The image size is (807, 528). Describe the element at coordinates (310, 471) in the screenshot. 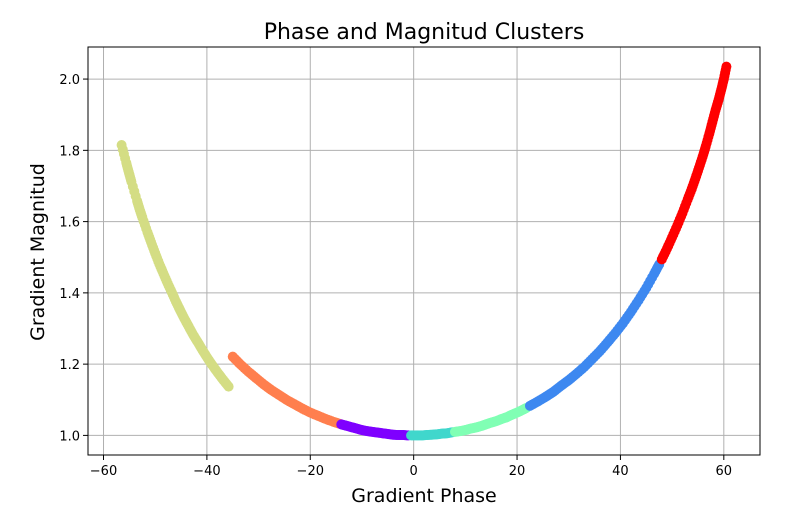

I see `x-tick-label: −20` at that location.